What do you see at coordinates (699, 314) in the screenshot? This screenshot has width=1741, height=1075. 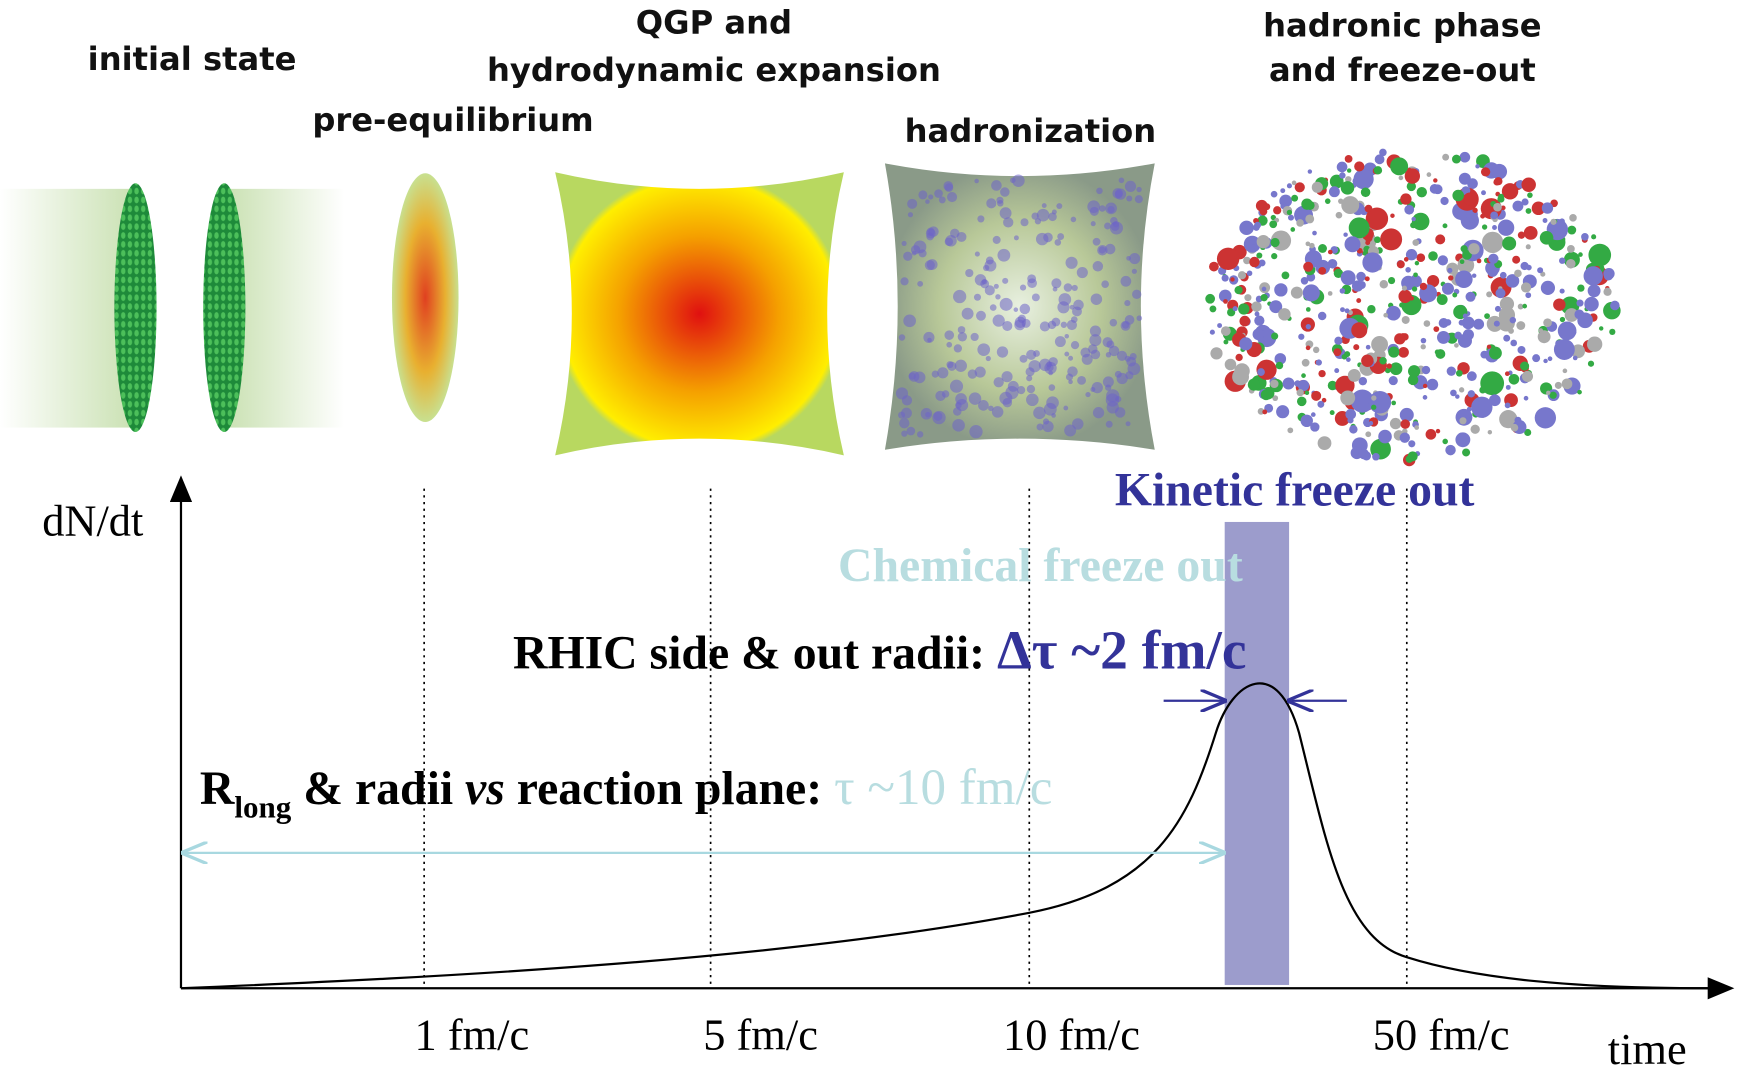 I see `qgp-image` at bounding box center [699, 314].